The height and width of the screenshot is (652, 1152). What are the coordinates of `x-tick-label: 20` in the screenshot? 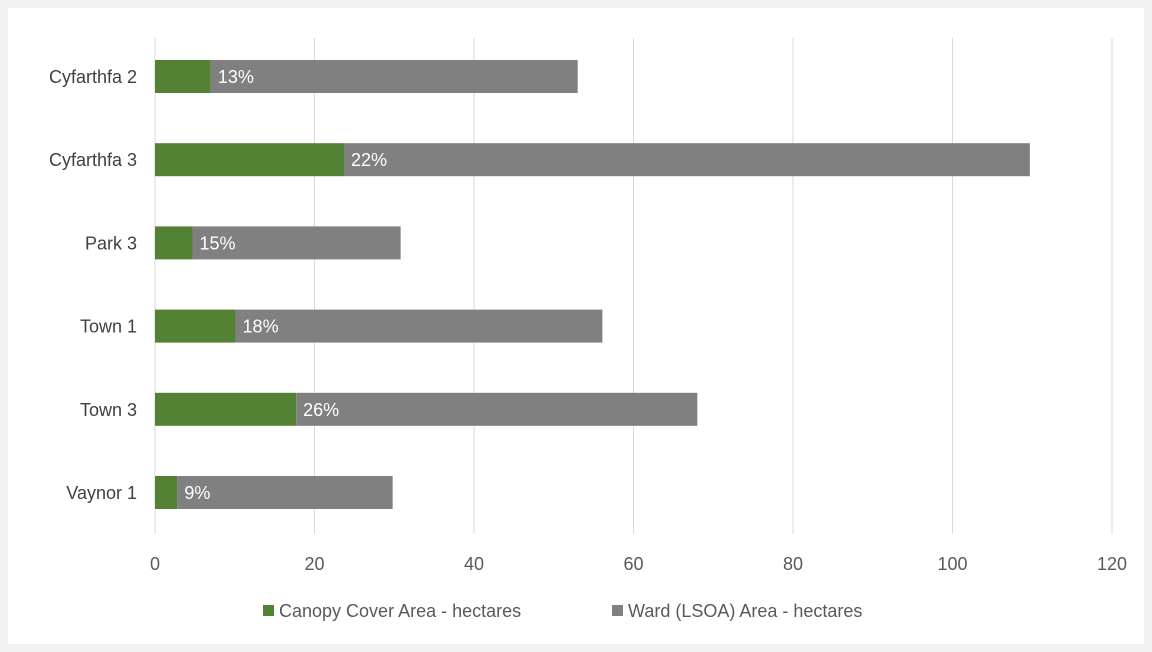 It's located at (314, 564).